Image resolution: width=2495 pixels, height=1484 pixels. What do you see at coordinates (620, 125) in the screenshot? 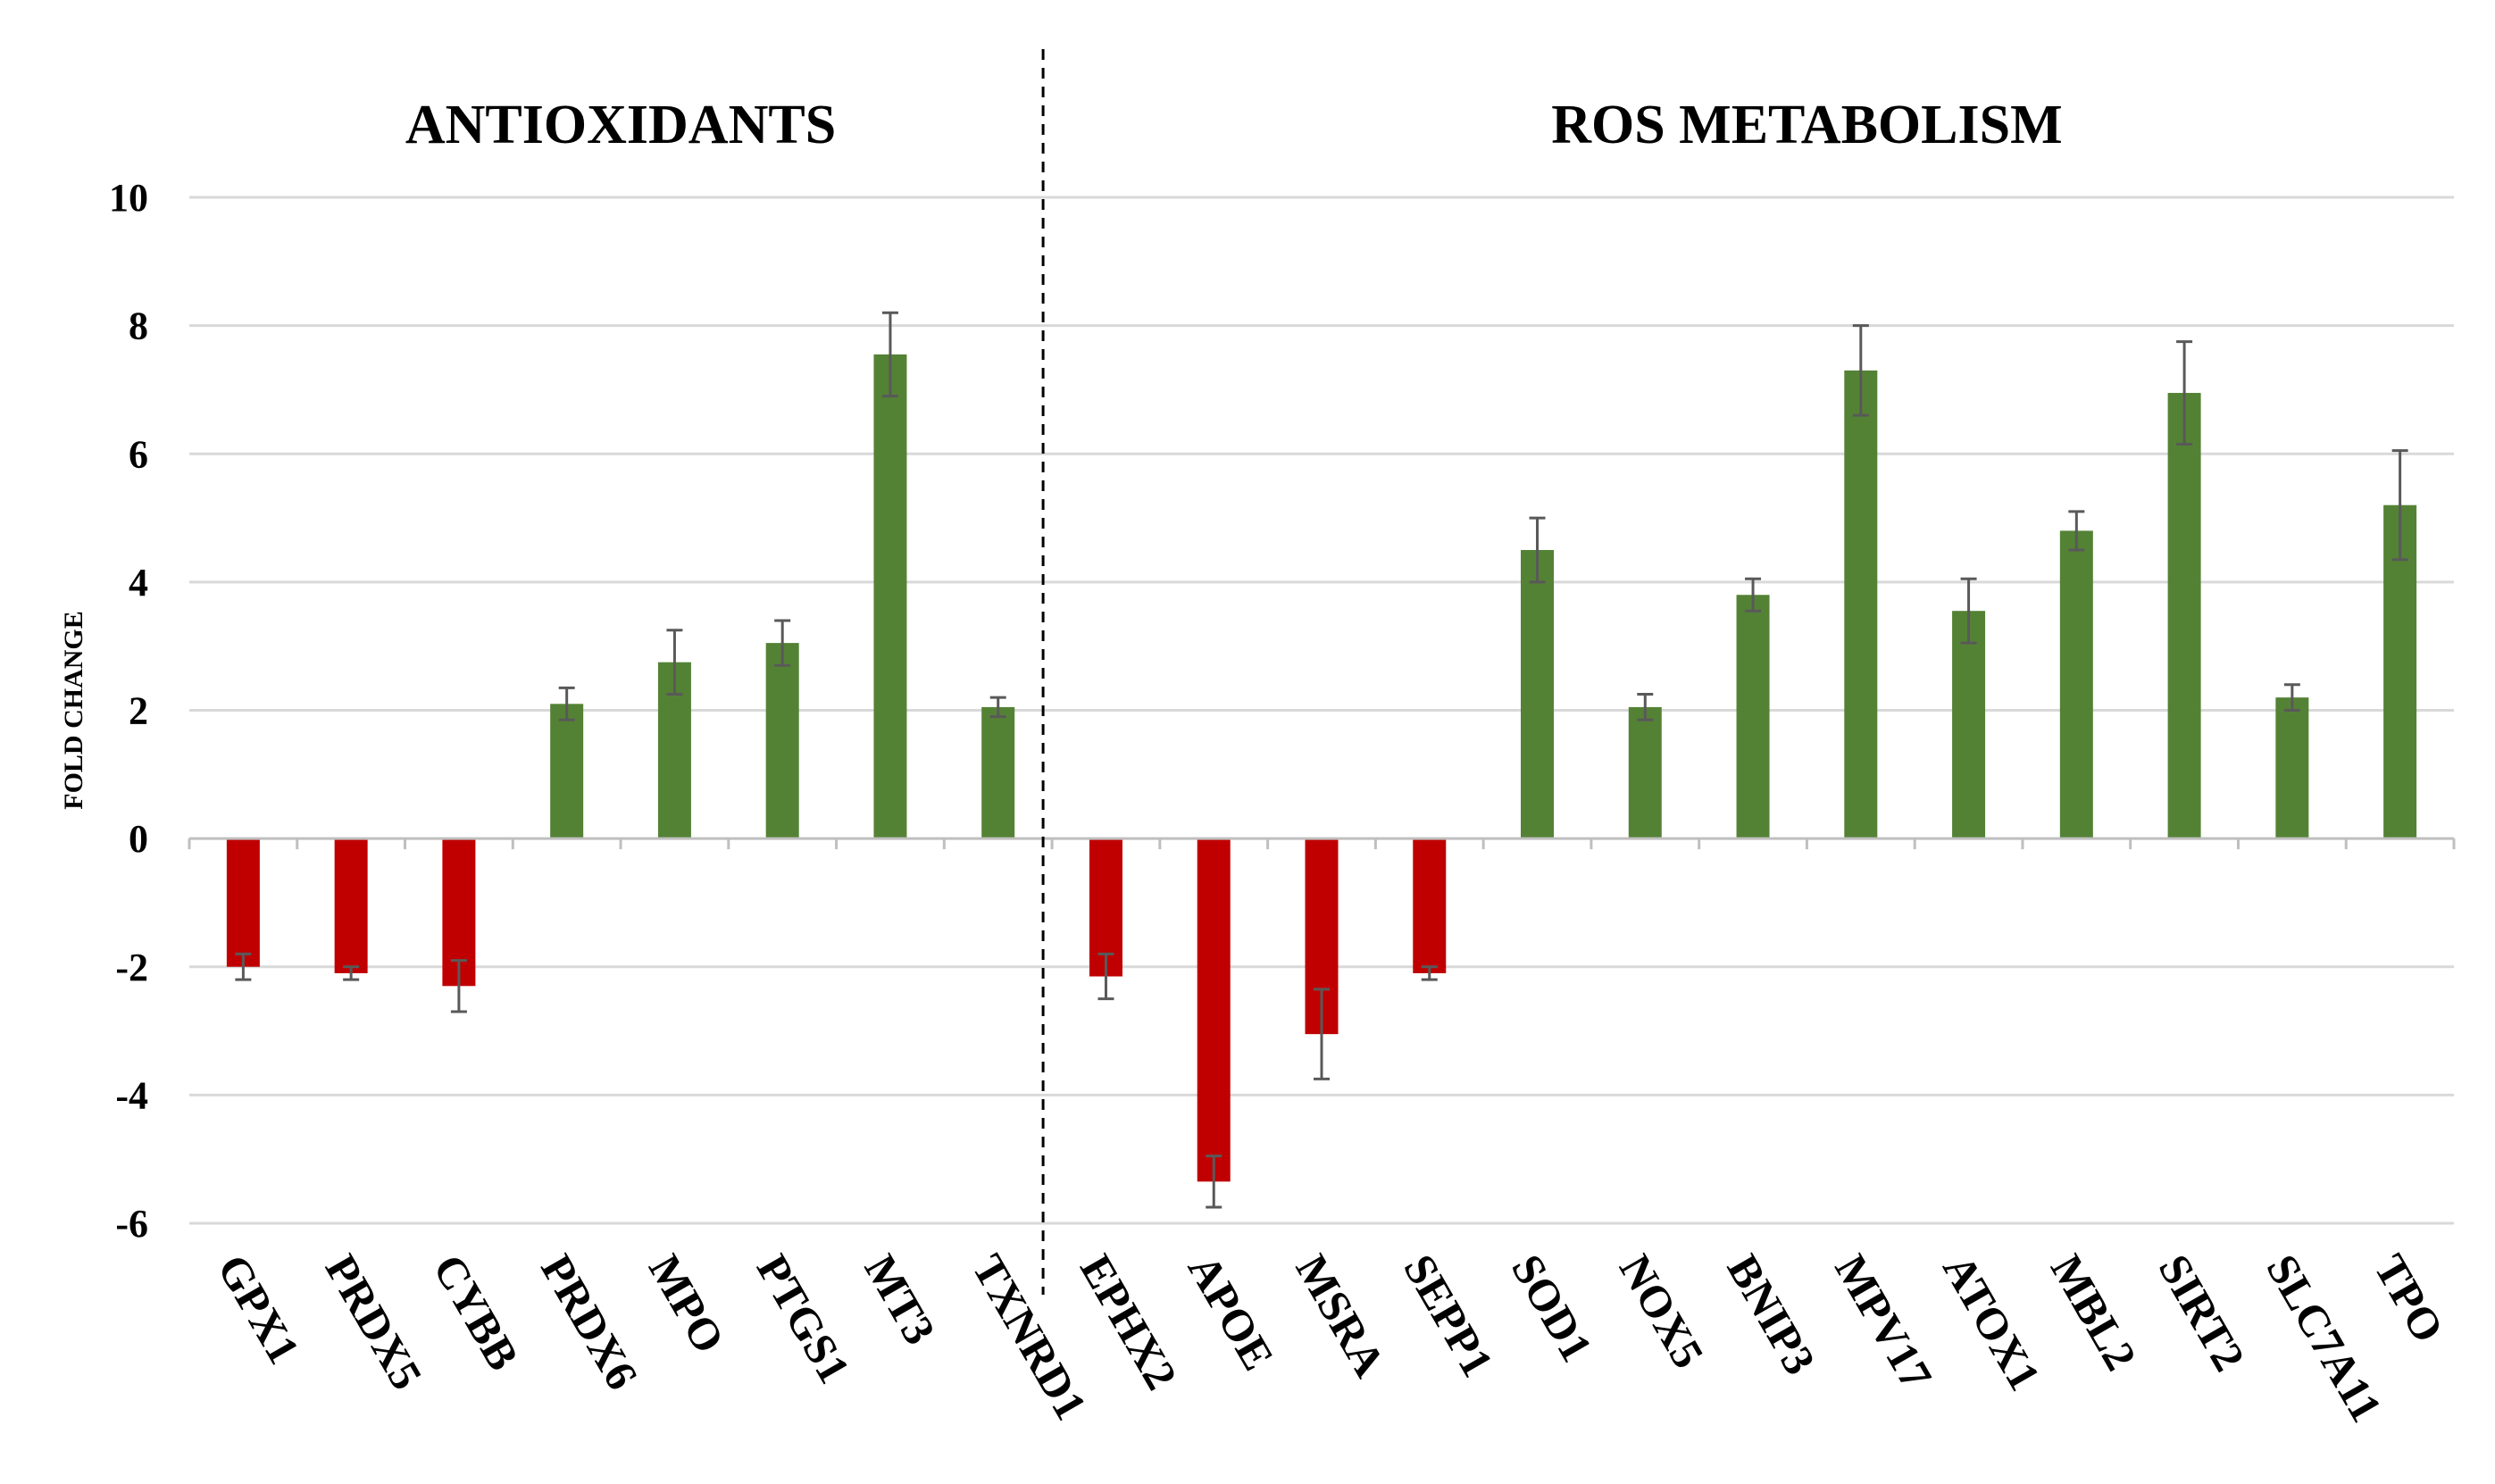
I see `group-title-antioxidants: ANTIOXIDANTS` at bounding box center [620, 125].